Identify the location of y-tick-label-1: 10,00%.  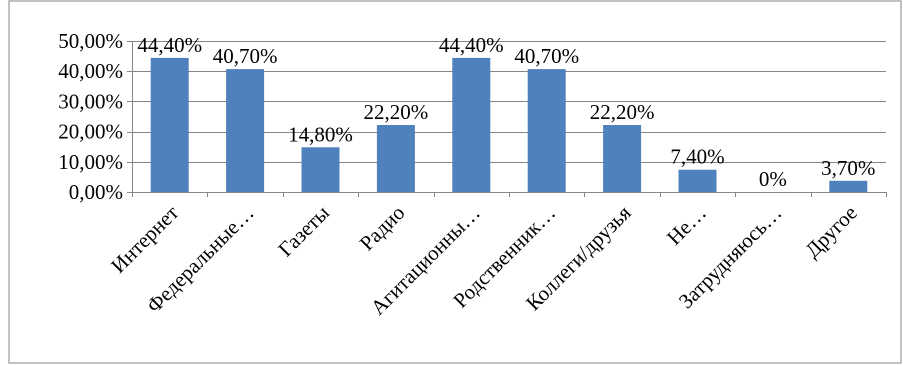
(90, 162).